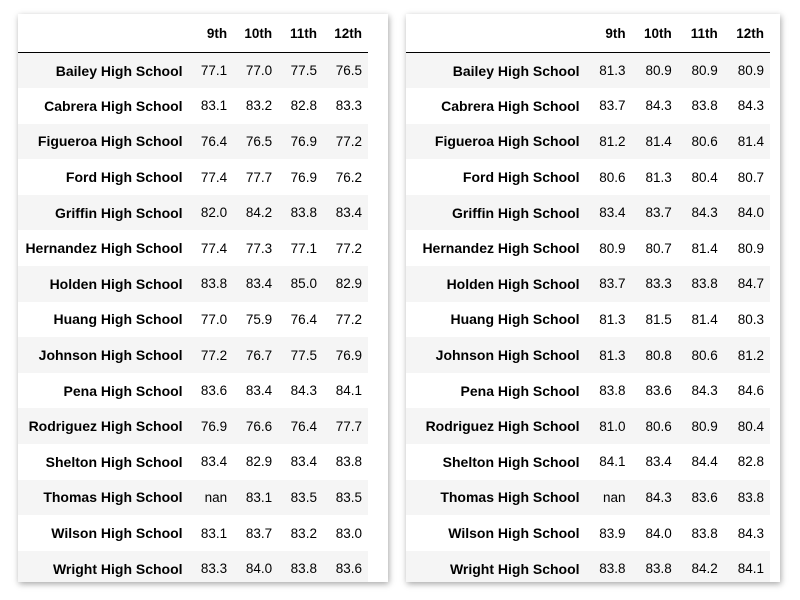  Describe the element at coordinates (193, 319) in the screenshot. I see `table-row: Huang High School 77.0 75.9 76.4 77.2` at that location.